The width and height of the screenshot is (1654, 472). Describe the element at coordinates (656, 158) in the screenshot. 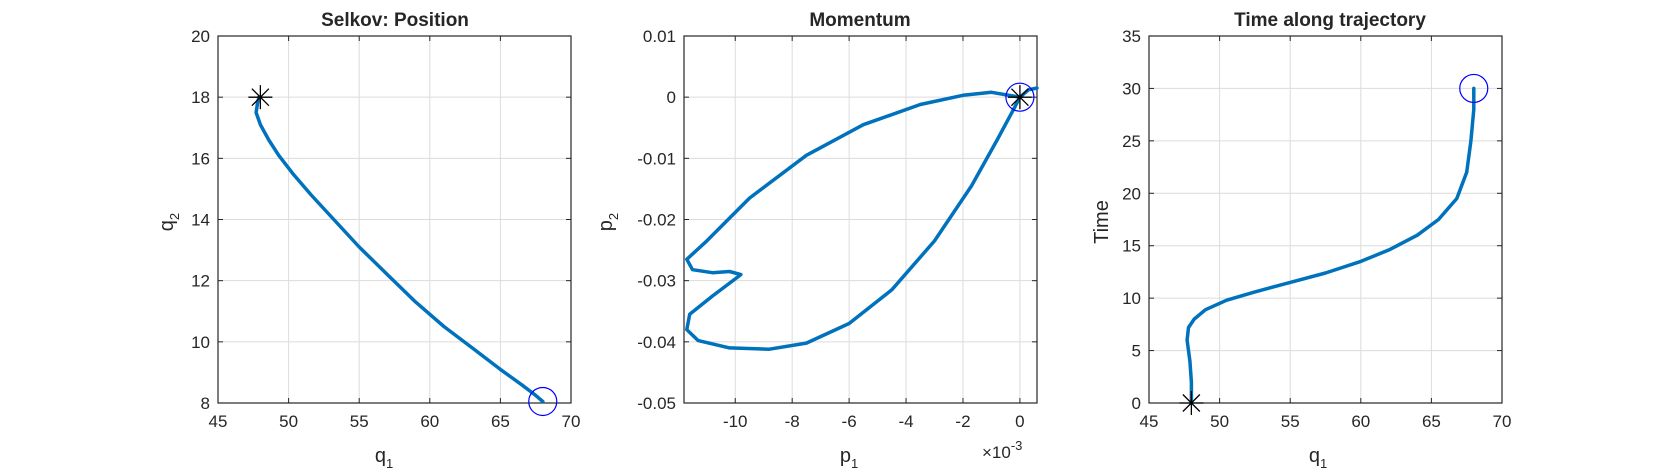

I see `momentum-ytick-label-4: -0.01` at that location.